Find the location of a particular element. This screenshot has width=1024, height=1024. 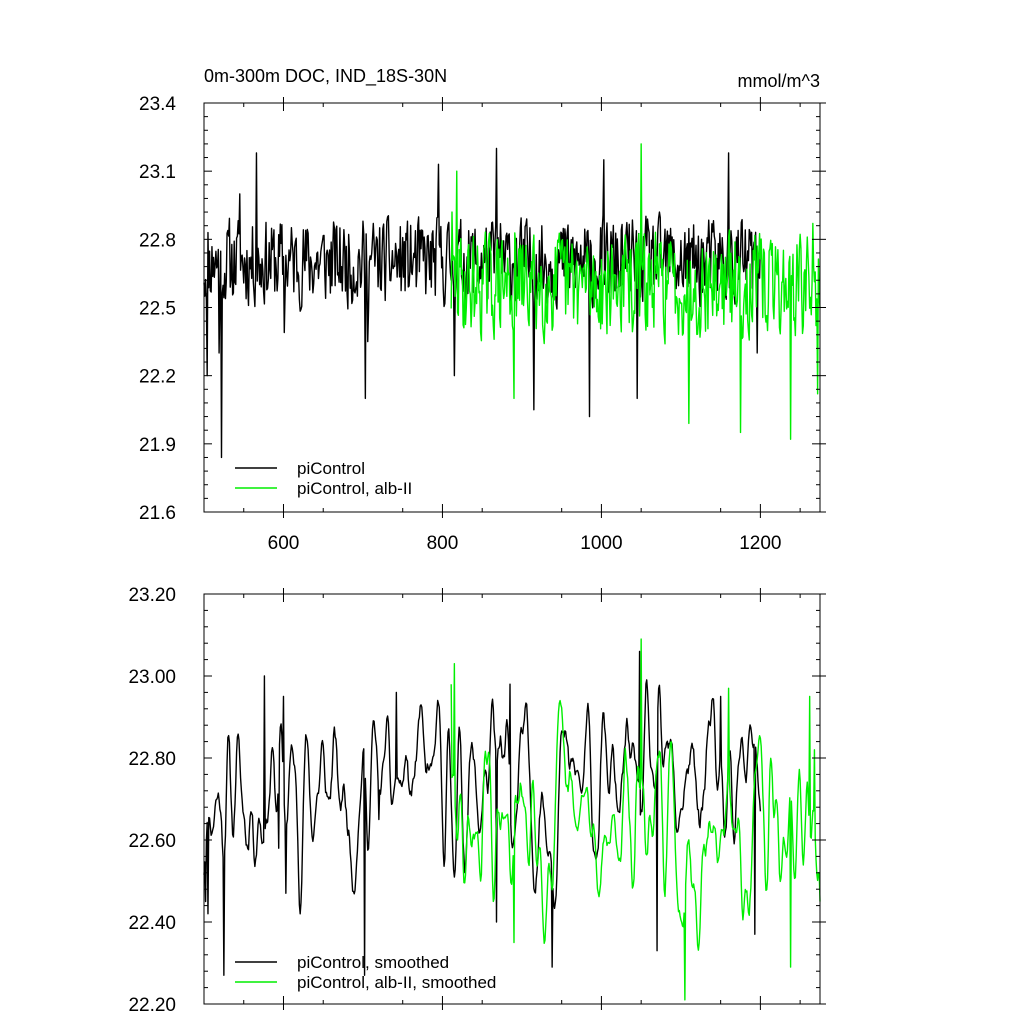

y-tick-label: 22.5 is located at coordinates (157, 309).